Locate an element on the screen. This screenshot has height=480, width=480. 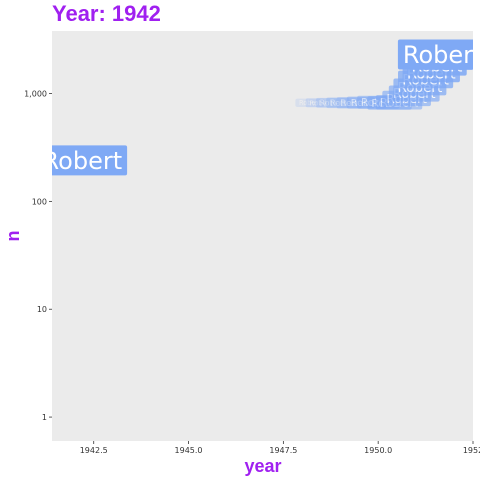
y-tick-label: 1 is located at coordinates (44, 417).